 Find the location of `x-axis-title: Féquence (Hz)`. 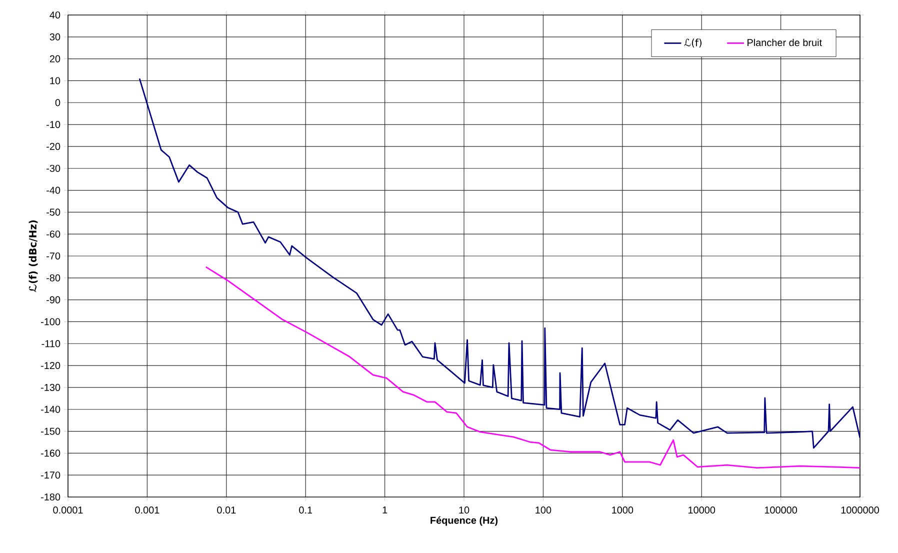

x-axis-title: Féquence (Hz) is located at coordinates (464, 521).